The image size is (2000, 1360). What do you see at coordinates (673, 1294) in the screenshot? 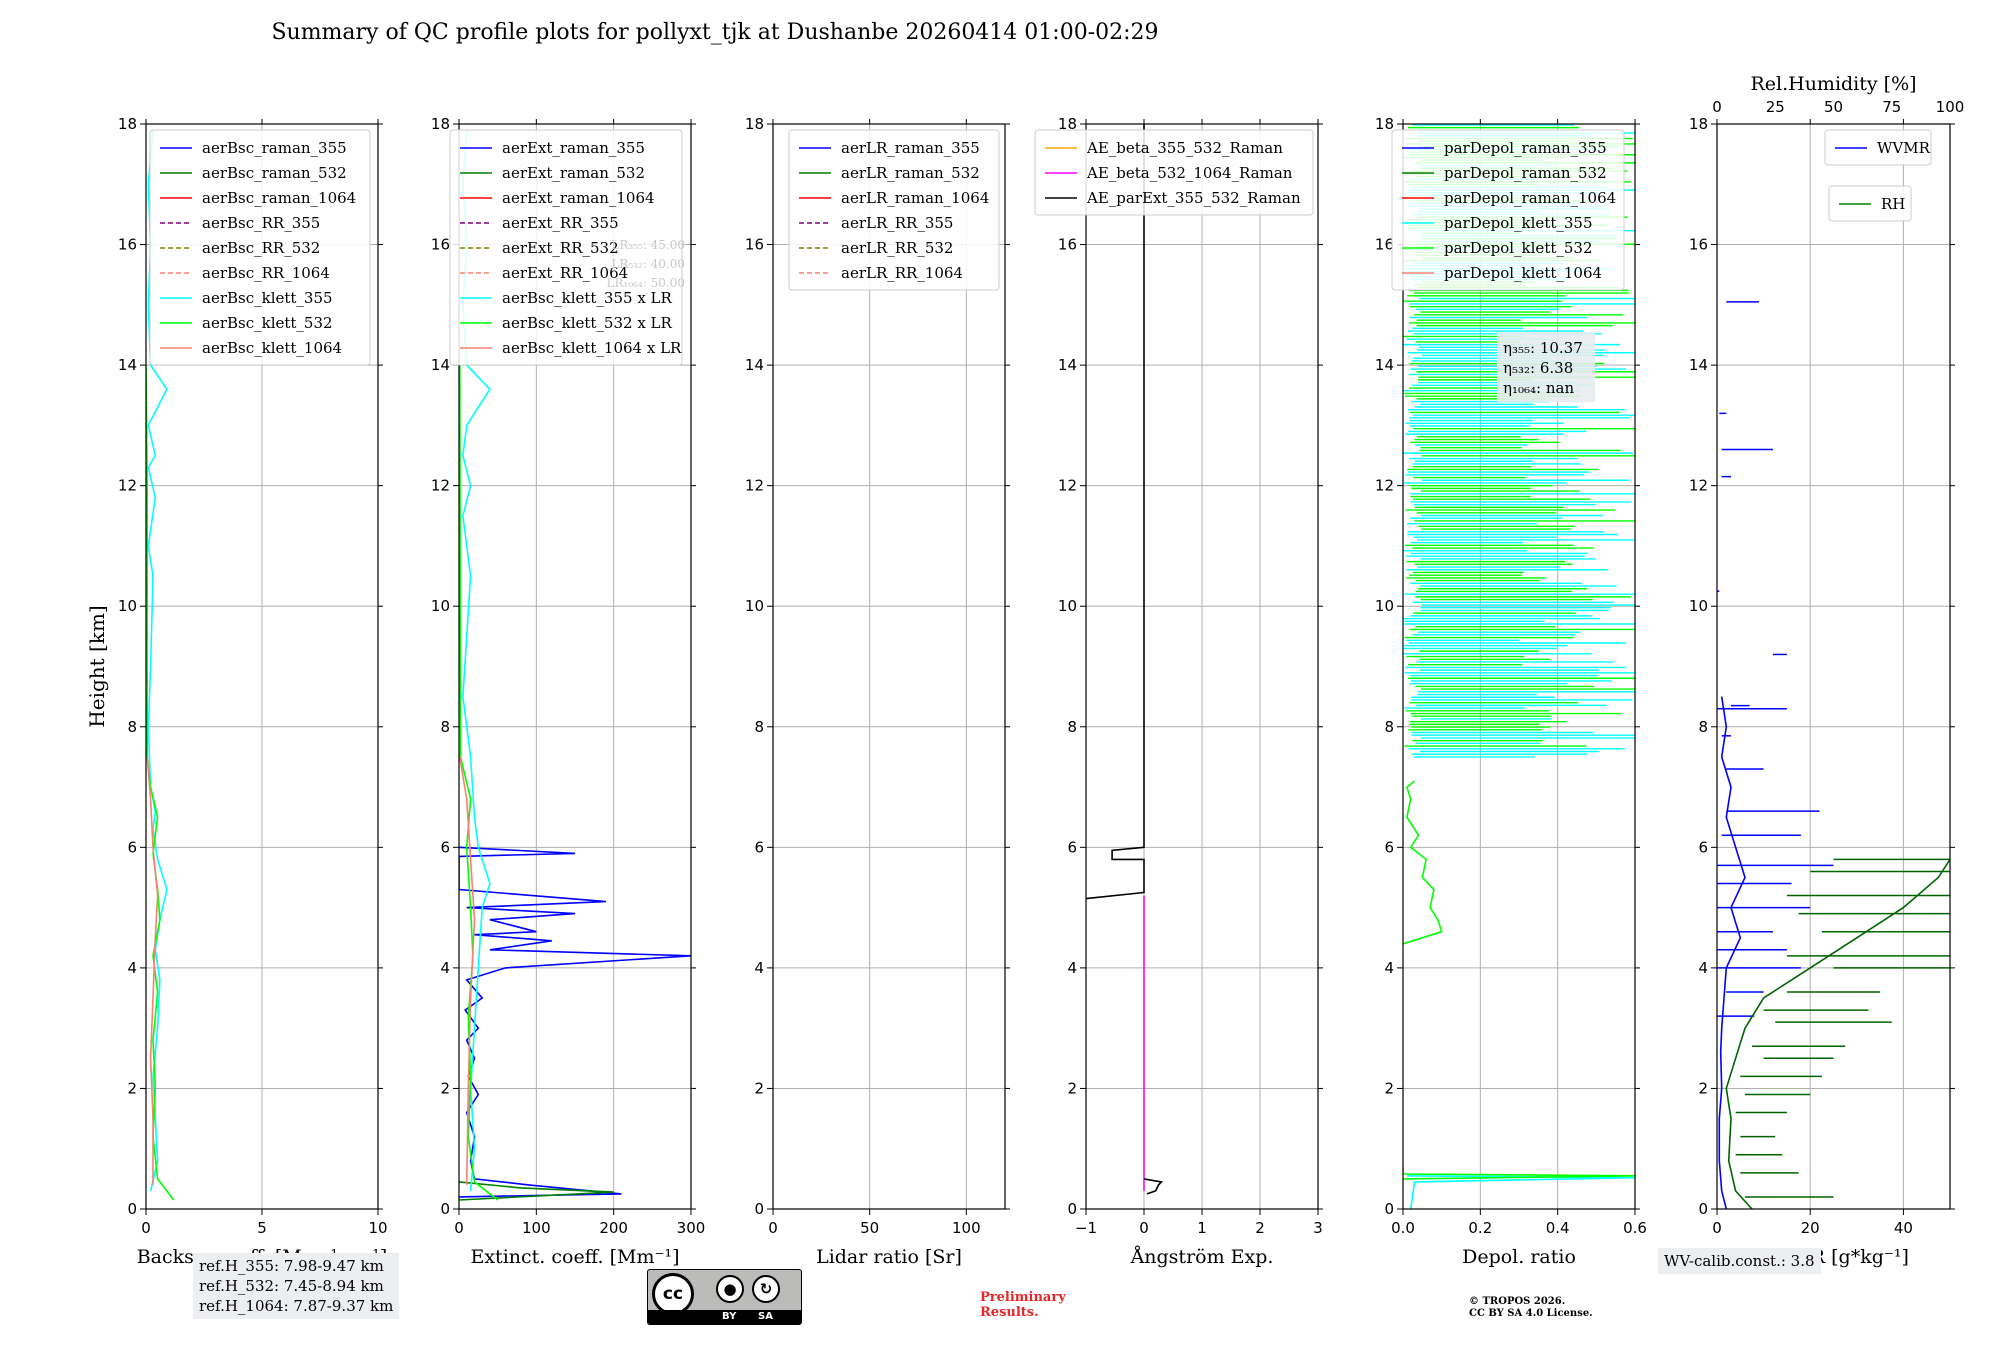
I see `cc-icon: cc` at bounding box center [673, 1294].